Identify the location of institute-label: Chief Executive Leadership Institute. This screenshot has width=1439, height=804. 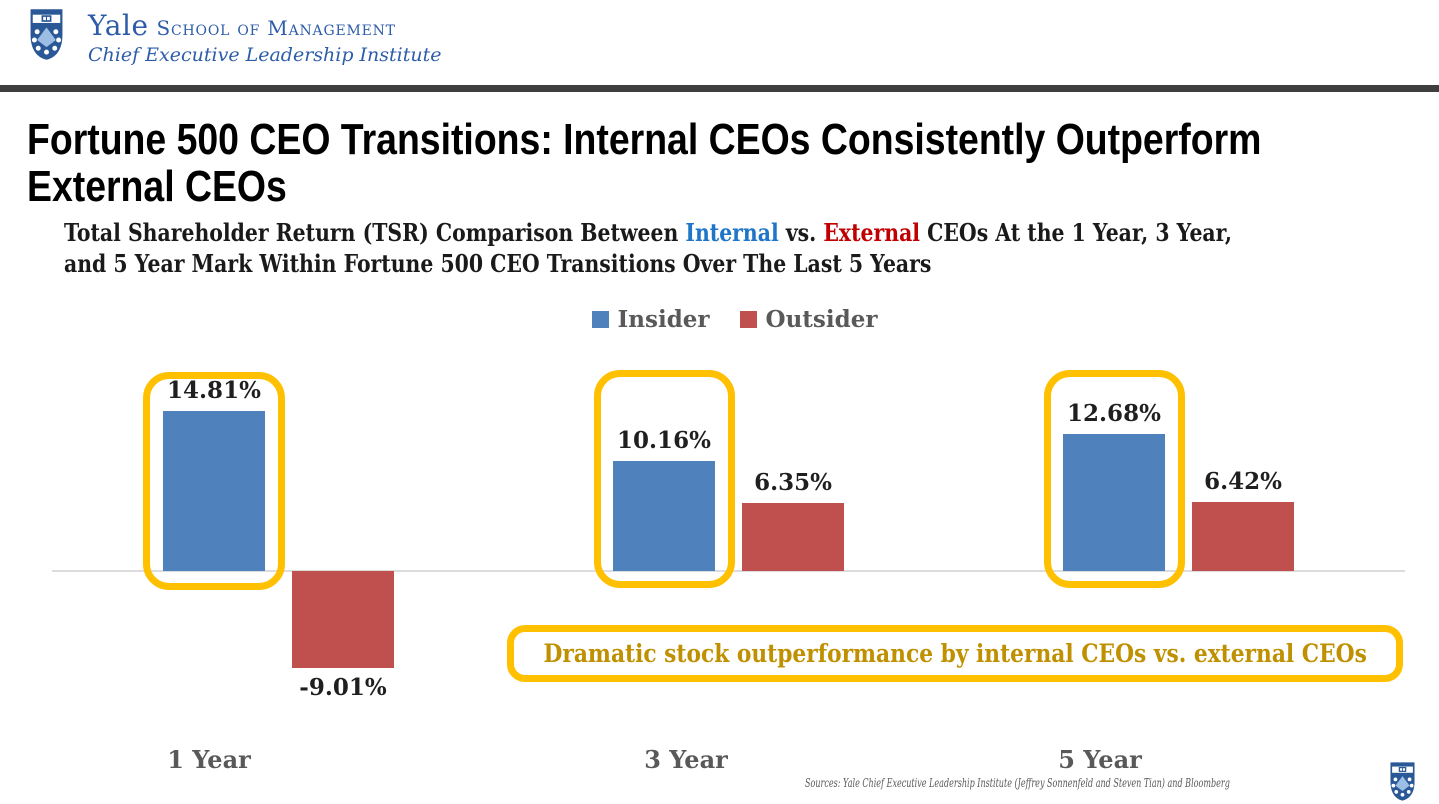
(265, 55).